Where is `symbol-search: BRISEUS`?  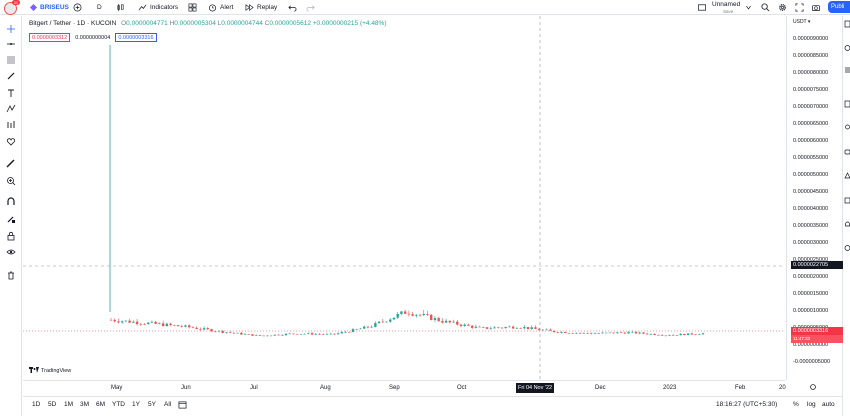
symbol-search: BRISEUS is located at coordinates (49, 7).